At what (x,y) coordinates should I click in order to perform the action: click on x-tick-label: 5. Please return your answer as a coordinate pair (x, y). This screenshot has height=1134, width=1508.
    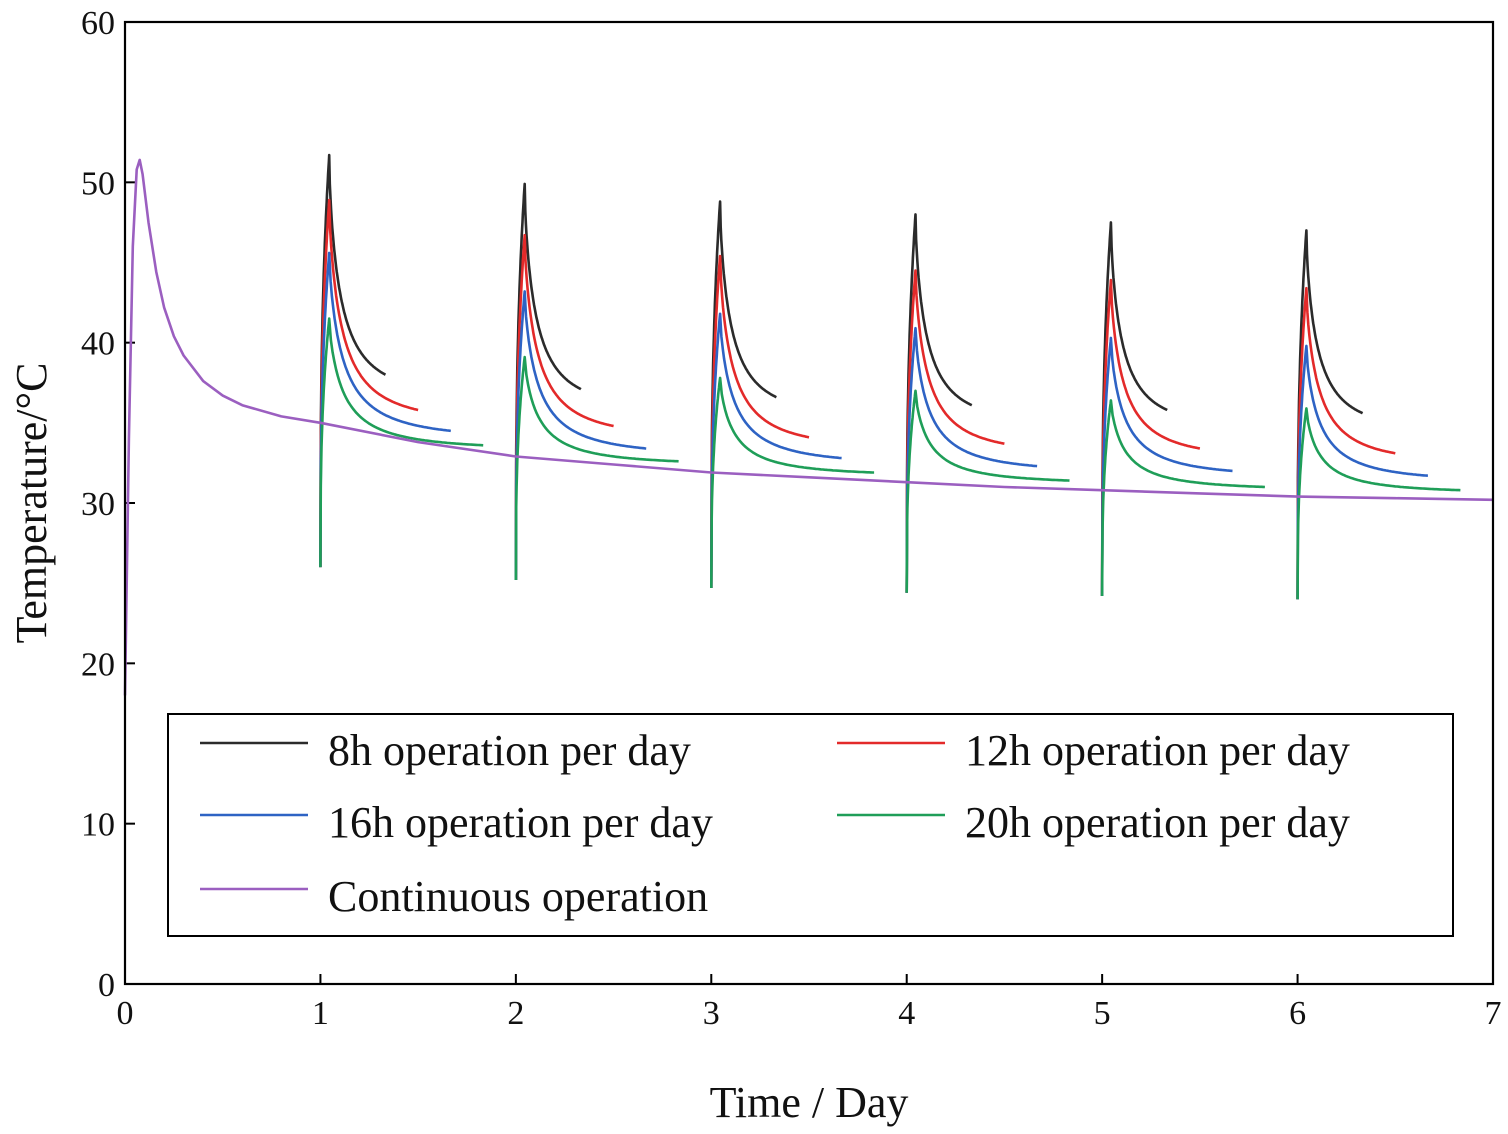
    Looking at the image, I should click on (1102, 1013).